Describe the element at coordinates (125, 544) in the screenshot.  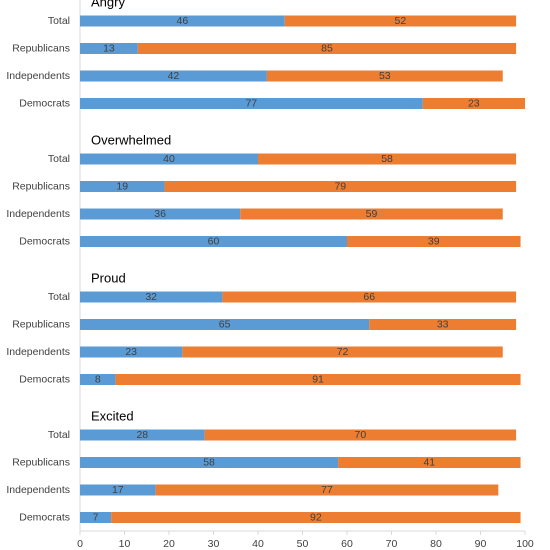
I see `x-tick-label: 10` at that location.